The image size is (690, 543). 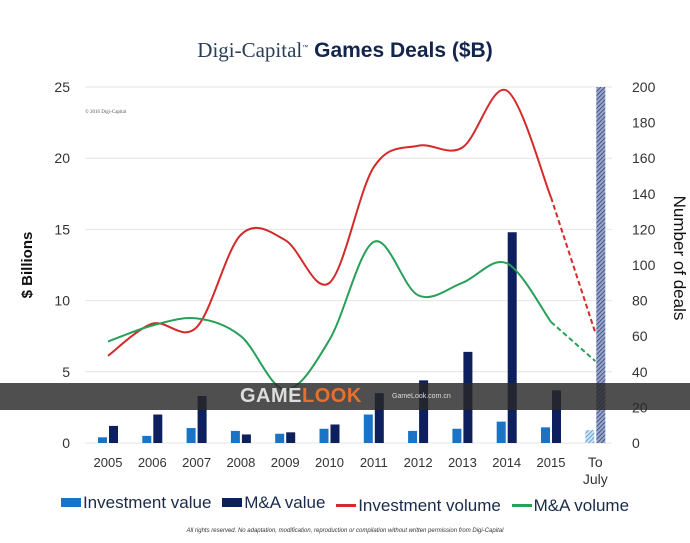 What do you see at coordinates (418, 462) in the screenshot?
I see `x-tick-label: 2012` at bounding box center [418, 462].